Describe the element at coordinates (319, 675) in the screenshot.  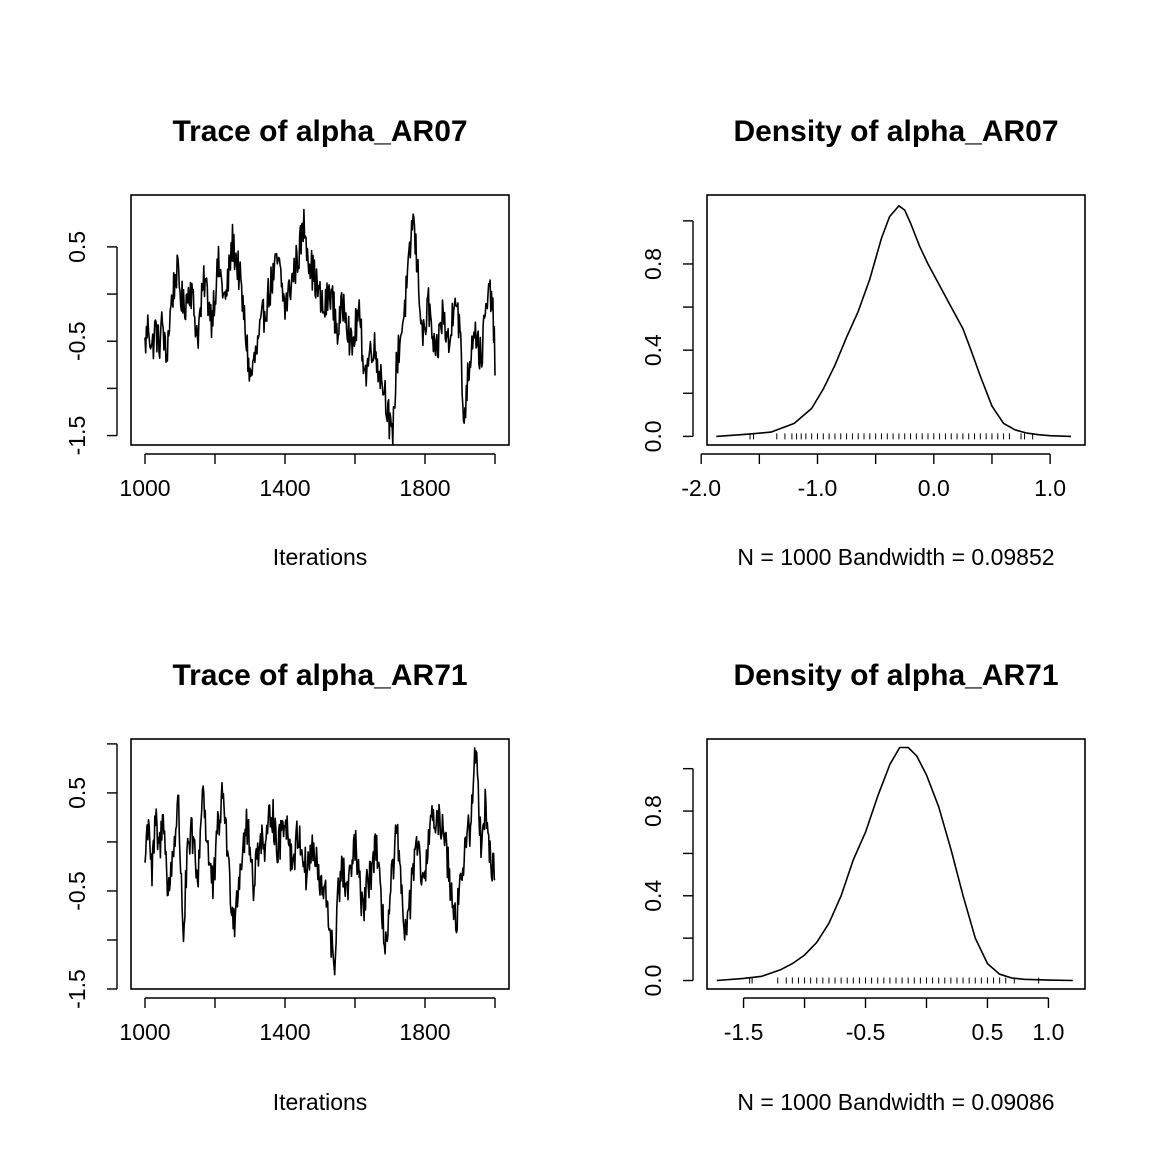
I see `panel-title: Trace of alpha_AR71` at that location.